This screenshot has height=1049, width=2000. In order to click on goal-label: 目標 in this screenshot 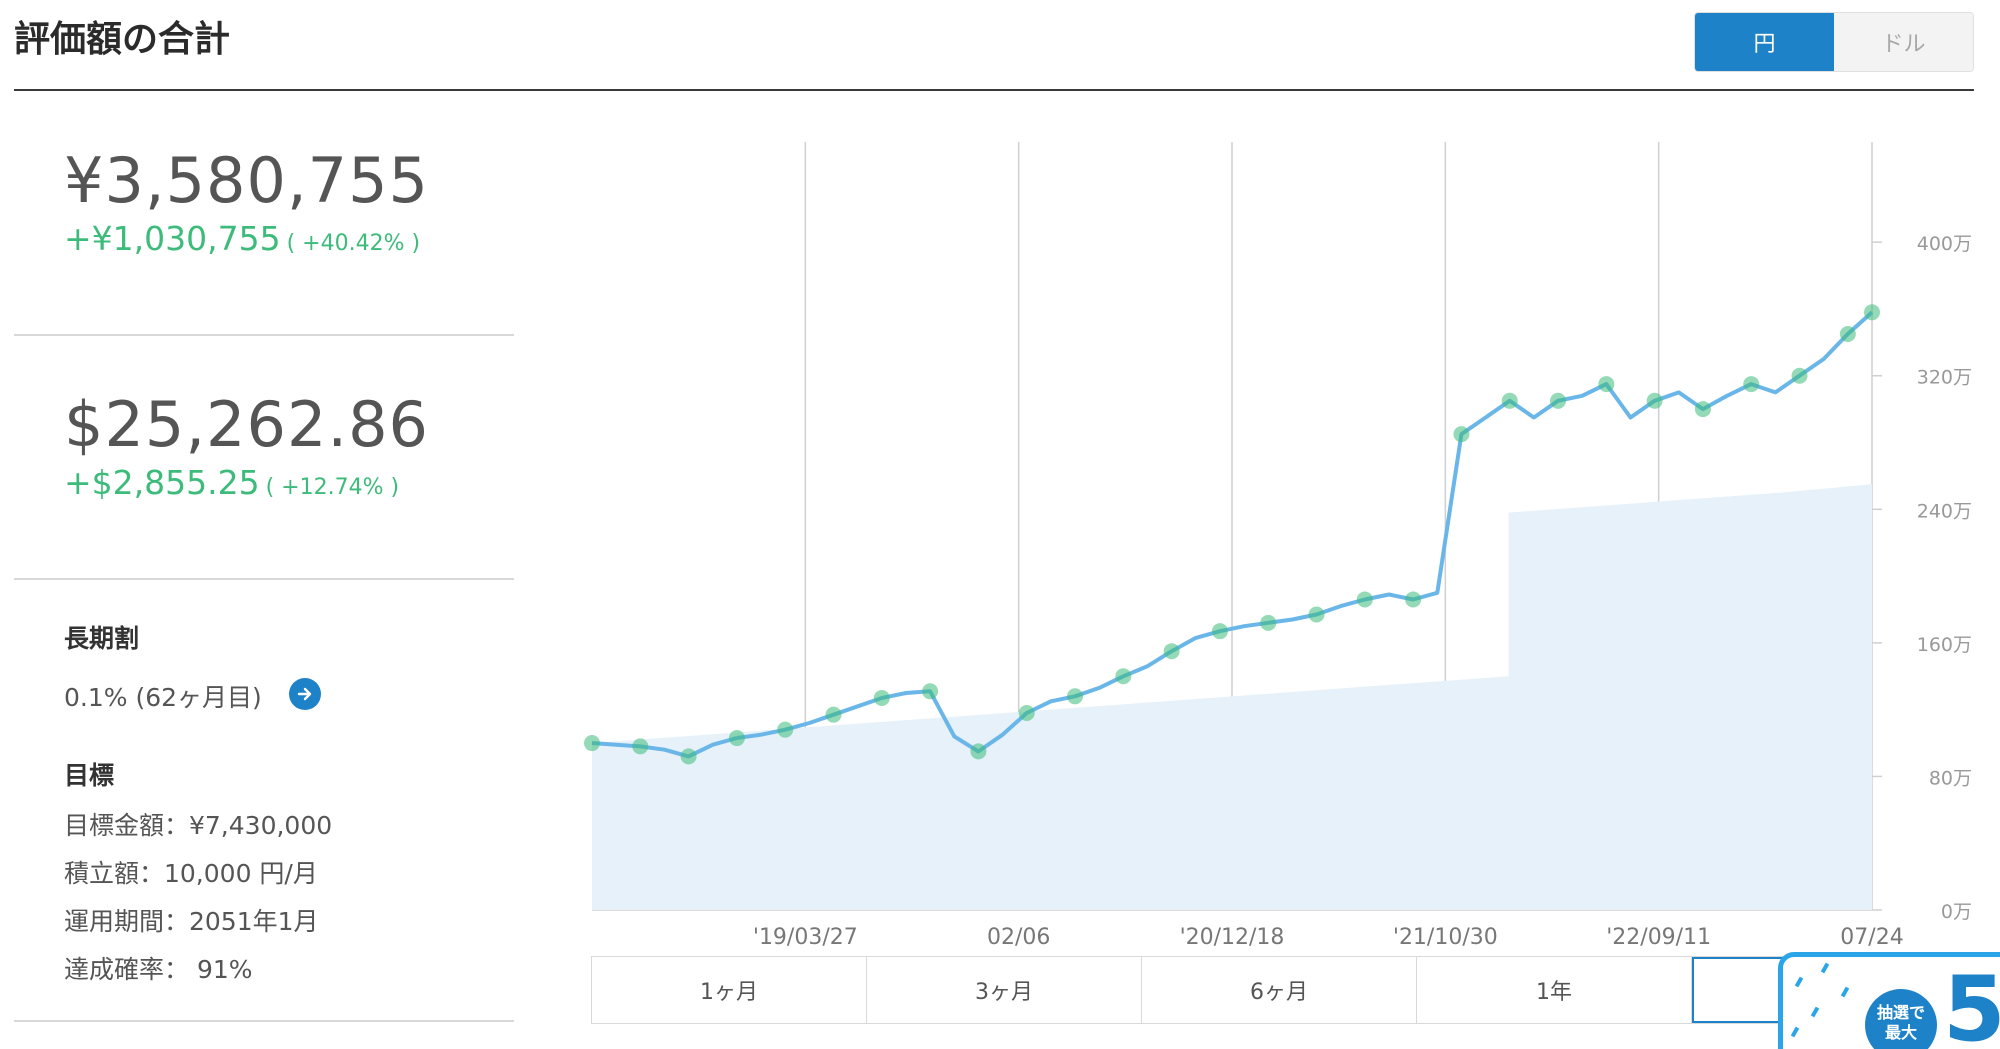, I will do `click(89, 775)`.